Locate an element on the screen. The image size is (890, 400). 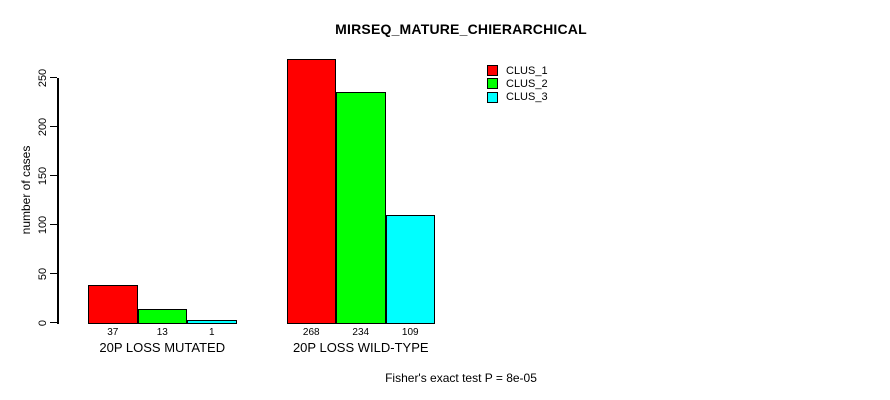
legend-item-clus_2: CLUS_2 is located at coordinates (517, 83).